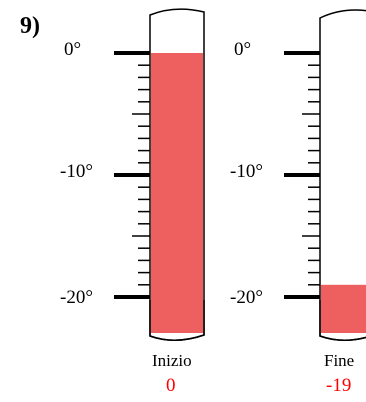  I want to click on question-number: 9), so click(30, 26).